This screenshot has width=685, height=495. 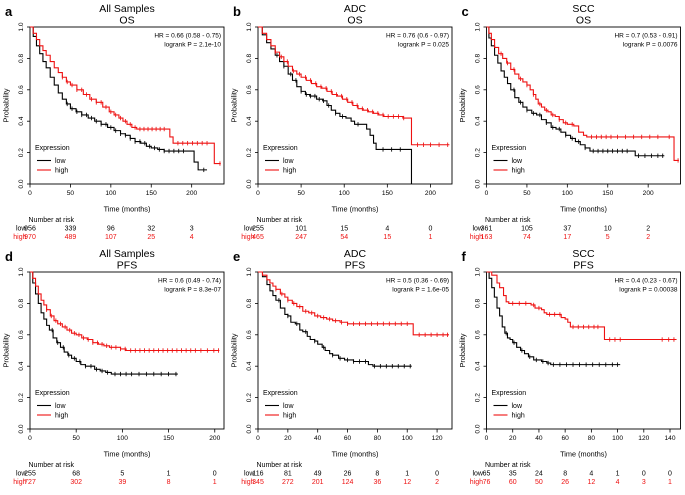 What do you see at coordinates (437, 438) in the screenshot?
I see `x-tick-label: 120` at bounding box center [437, 438].